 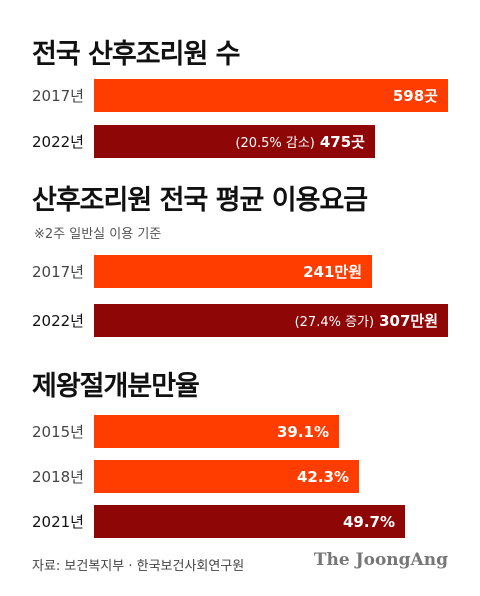 I want to click on bar-row: 2022년 (20.5% 감소) 475곳, so click(x=240, y=142).